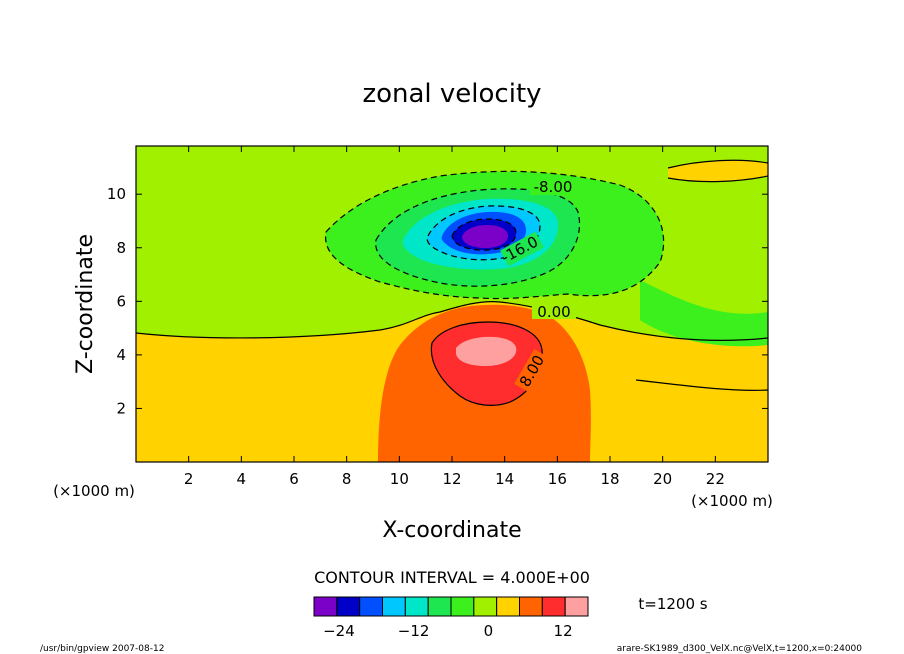  I want to click on y-tick-label: 10, so click(116, 194).